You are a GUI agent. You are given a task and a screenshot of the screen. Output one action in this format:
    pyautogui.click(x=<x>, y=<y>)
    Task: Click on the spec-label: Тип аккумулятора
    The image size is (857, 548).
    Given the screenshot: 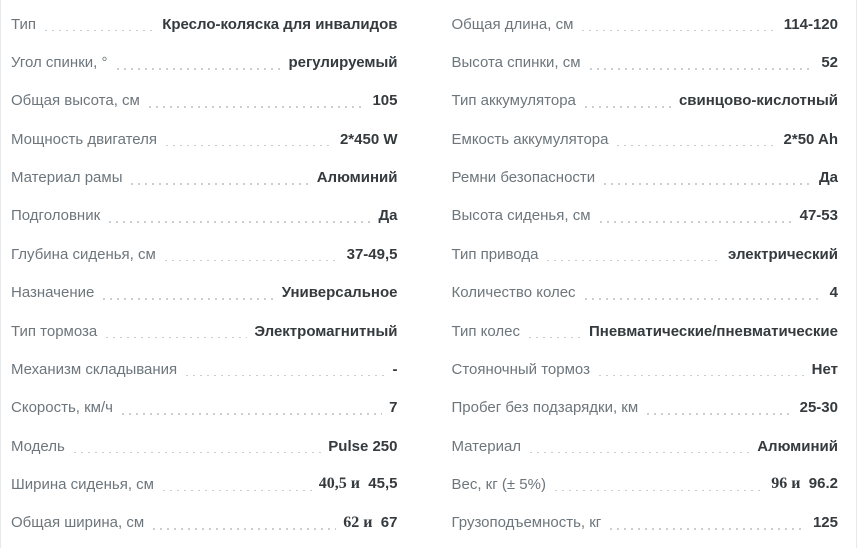 What is the action you would take?
    pyautogui.click(x=513, y=101)
    